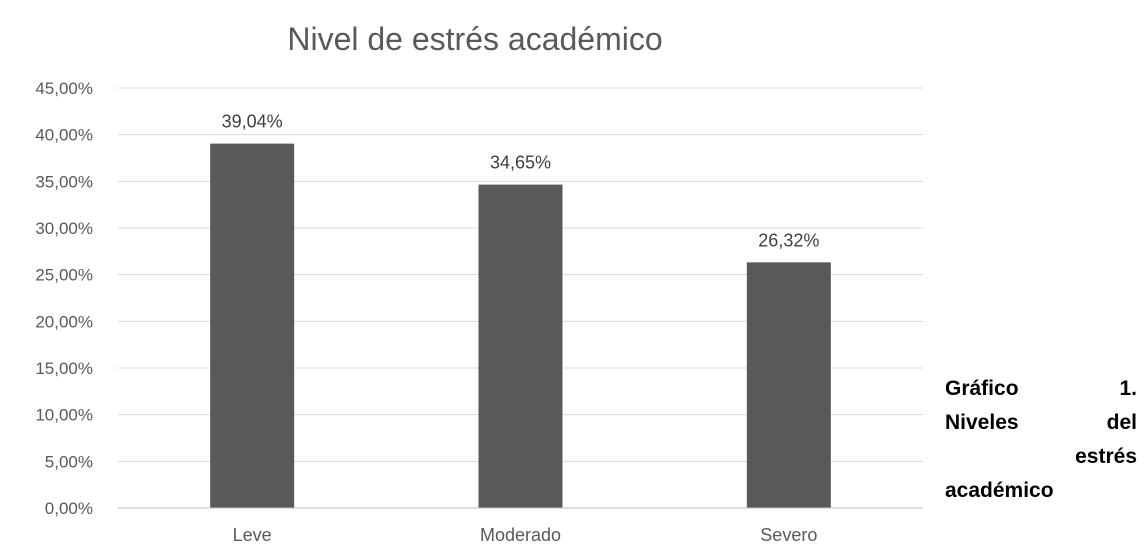 The height and width of the screenshot is (550, 1144). Describe the element at coordinates (252, 535) in the screenshot. I see `x-category-label: Leve` at that location.